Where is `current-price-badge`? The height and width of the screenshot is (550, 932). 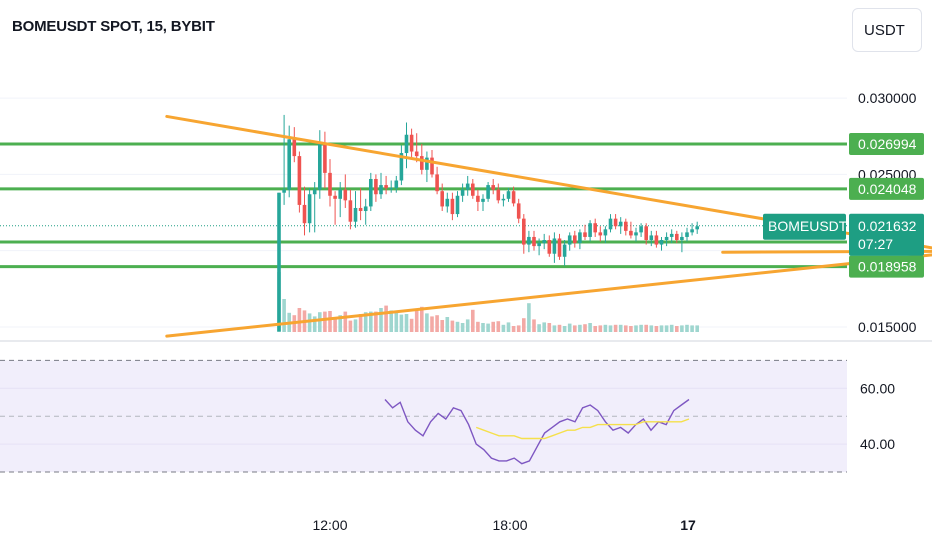 current-price-badge is located at coordinates (886, 234).